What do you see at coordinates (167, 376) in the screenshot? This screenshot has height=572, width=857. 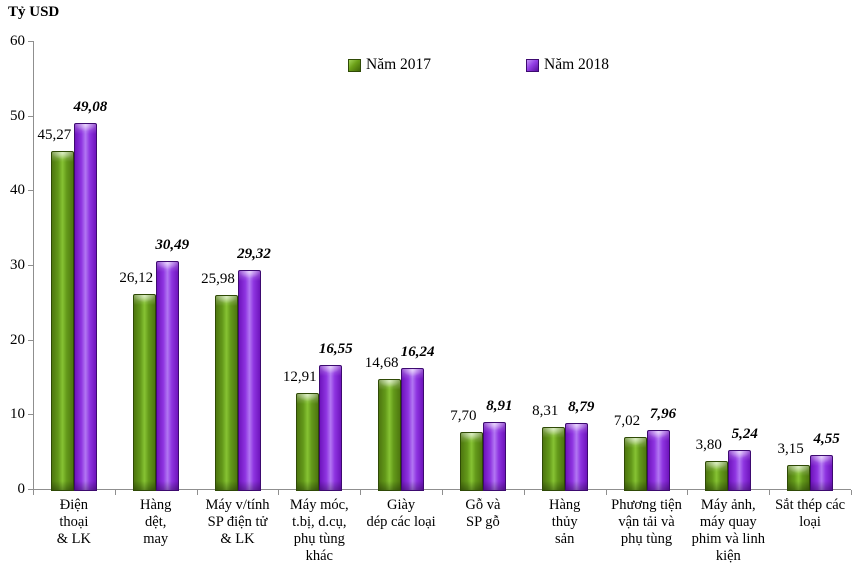 I see `bar-2018-cat2` at bounding box center [167, 376].